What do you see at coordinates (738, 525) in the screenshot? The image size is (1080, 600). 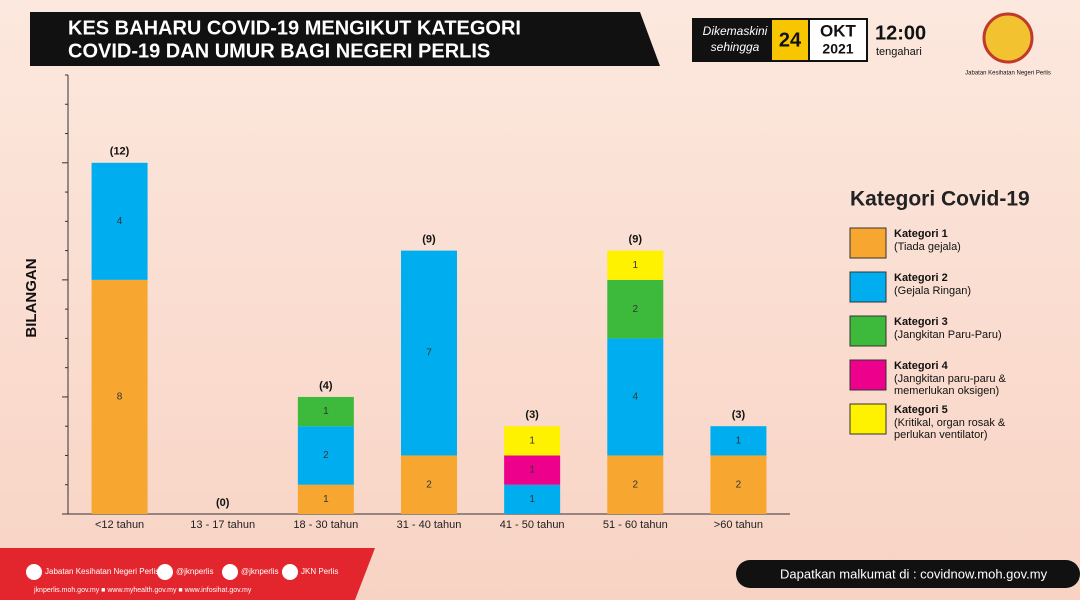 I see `x-tick-label: >60 tahun` at bounding box center [738, 525].